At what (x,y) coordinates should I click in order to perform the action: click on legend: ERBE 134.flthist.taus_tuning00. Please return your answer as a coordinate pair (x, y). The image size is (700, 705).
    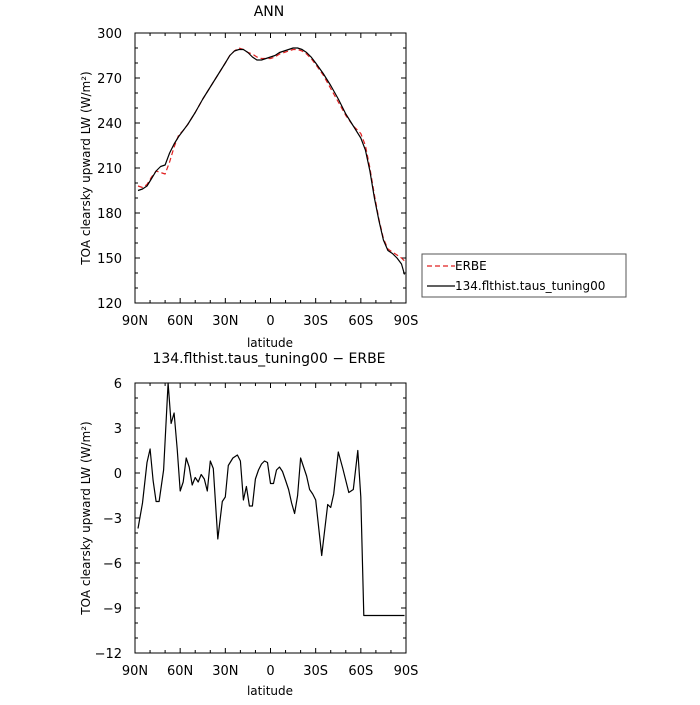
    Looking at the image, I should click on (524, 275).